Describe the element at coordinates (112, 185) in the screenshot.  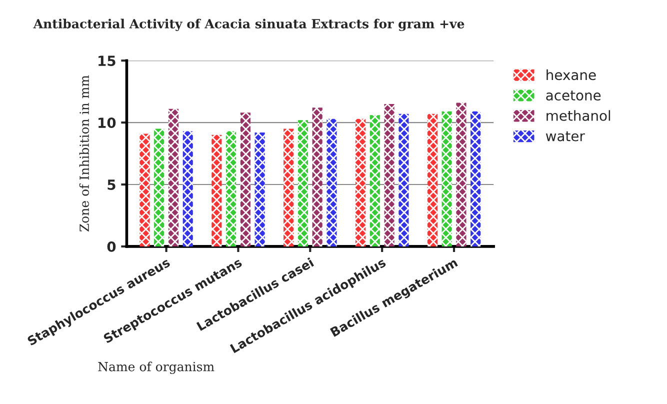
I see `y-tick-label: 5` at that location.